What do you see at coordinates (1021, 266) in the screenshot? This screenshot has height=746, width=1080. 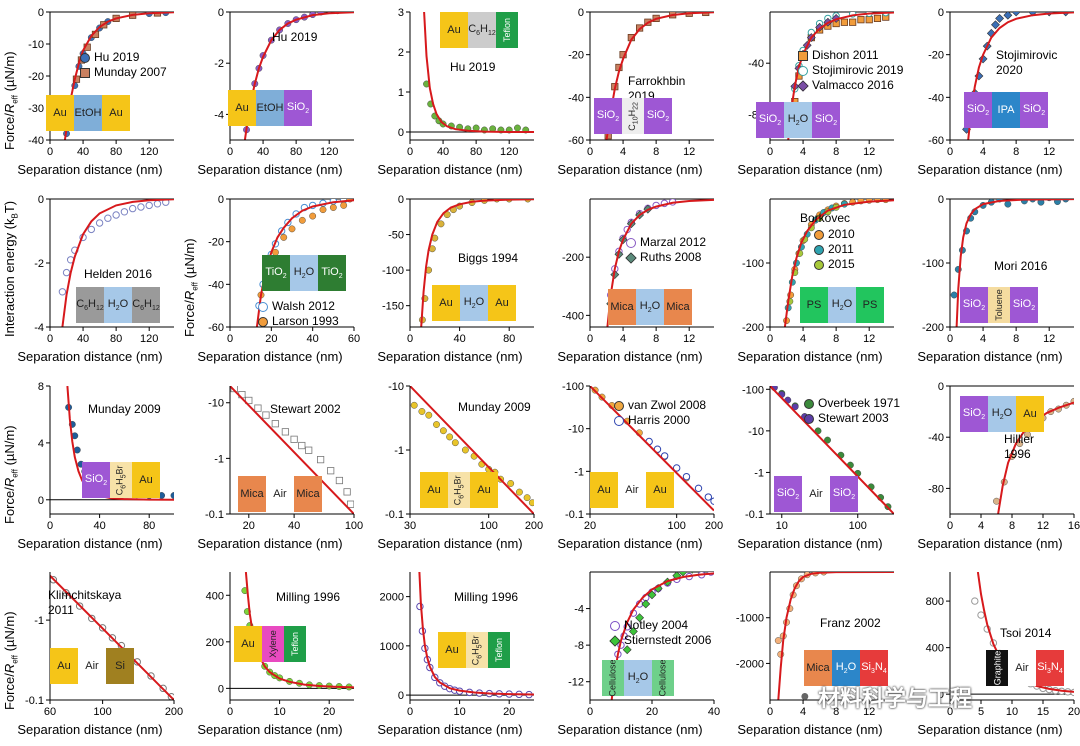 I see `chart-title: Mori 2016` at bounding box center [1021, 266].